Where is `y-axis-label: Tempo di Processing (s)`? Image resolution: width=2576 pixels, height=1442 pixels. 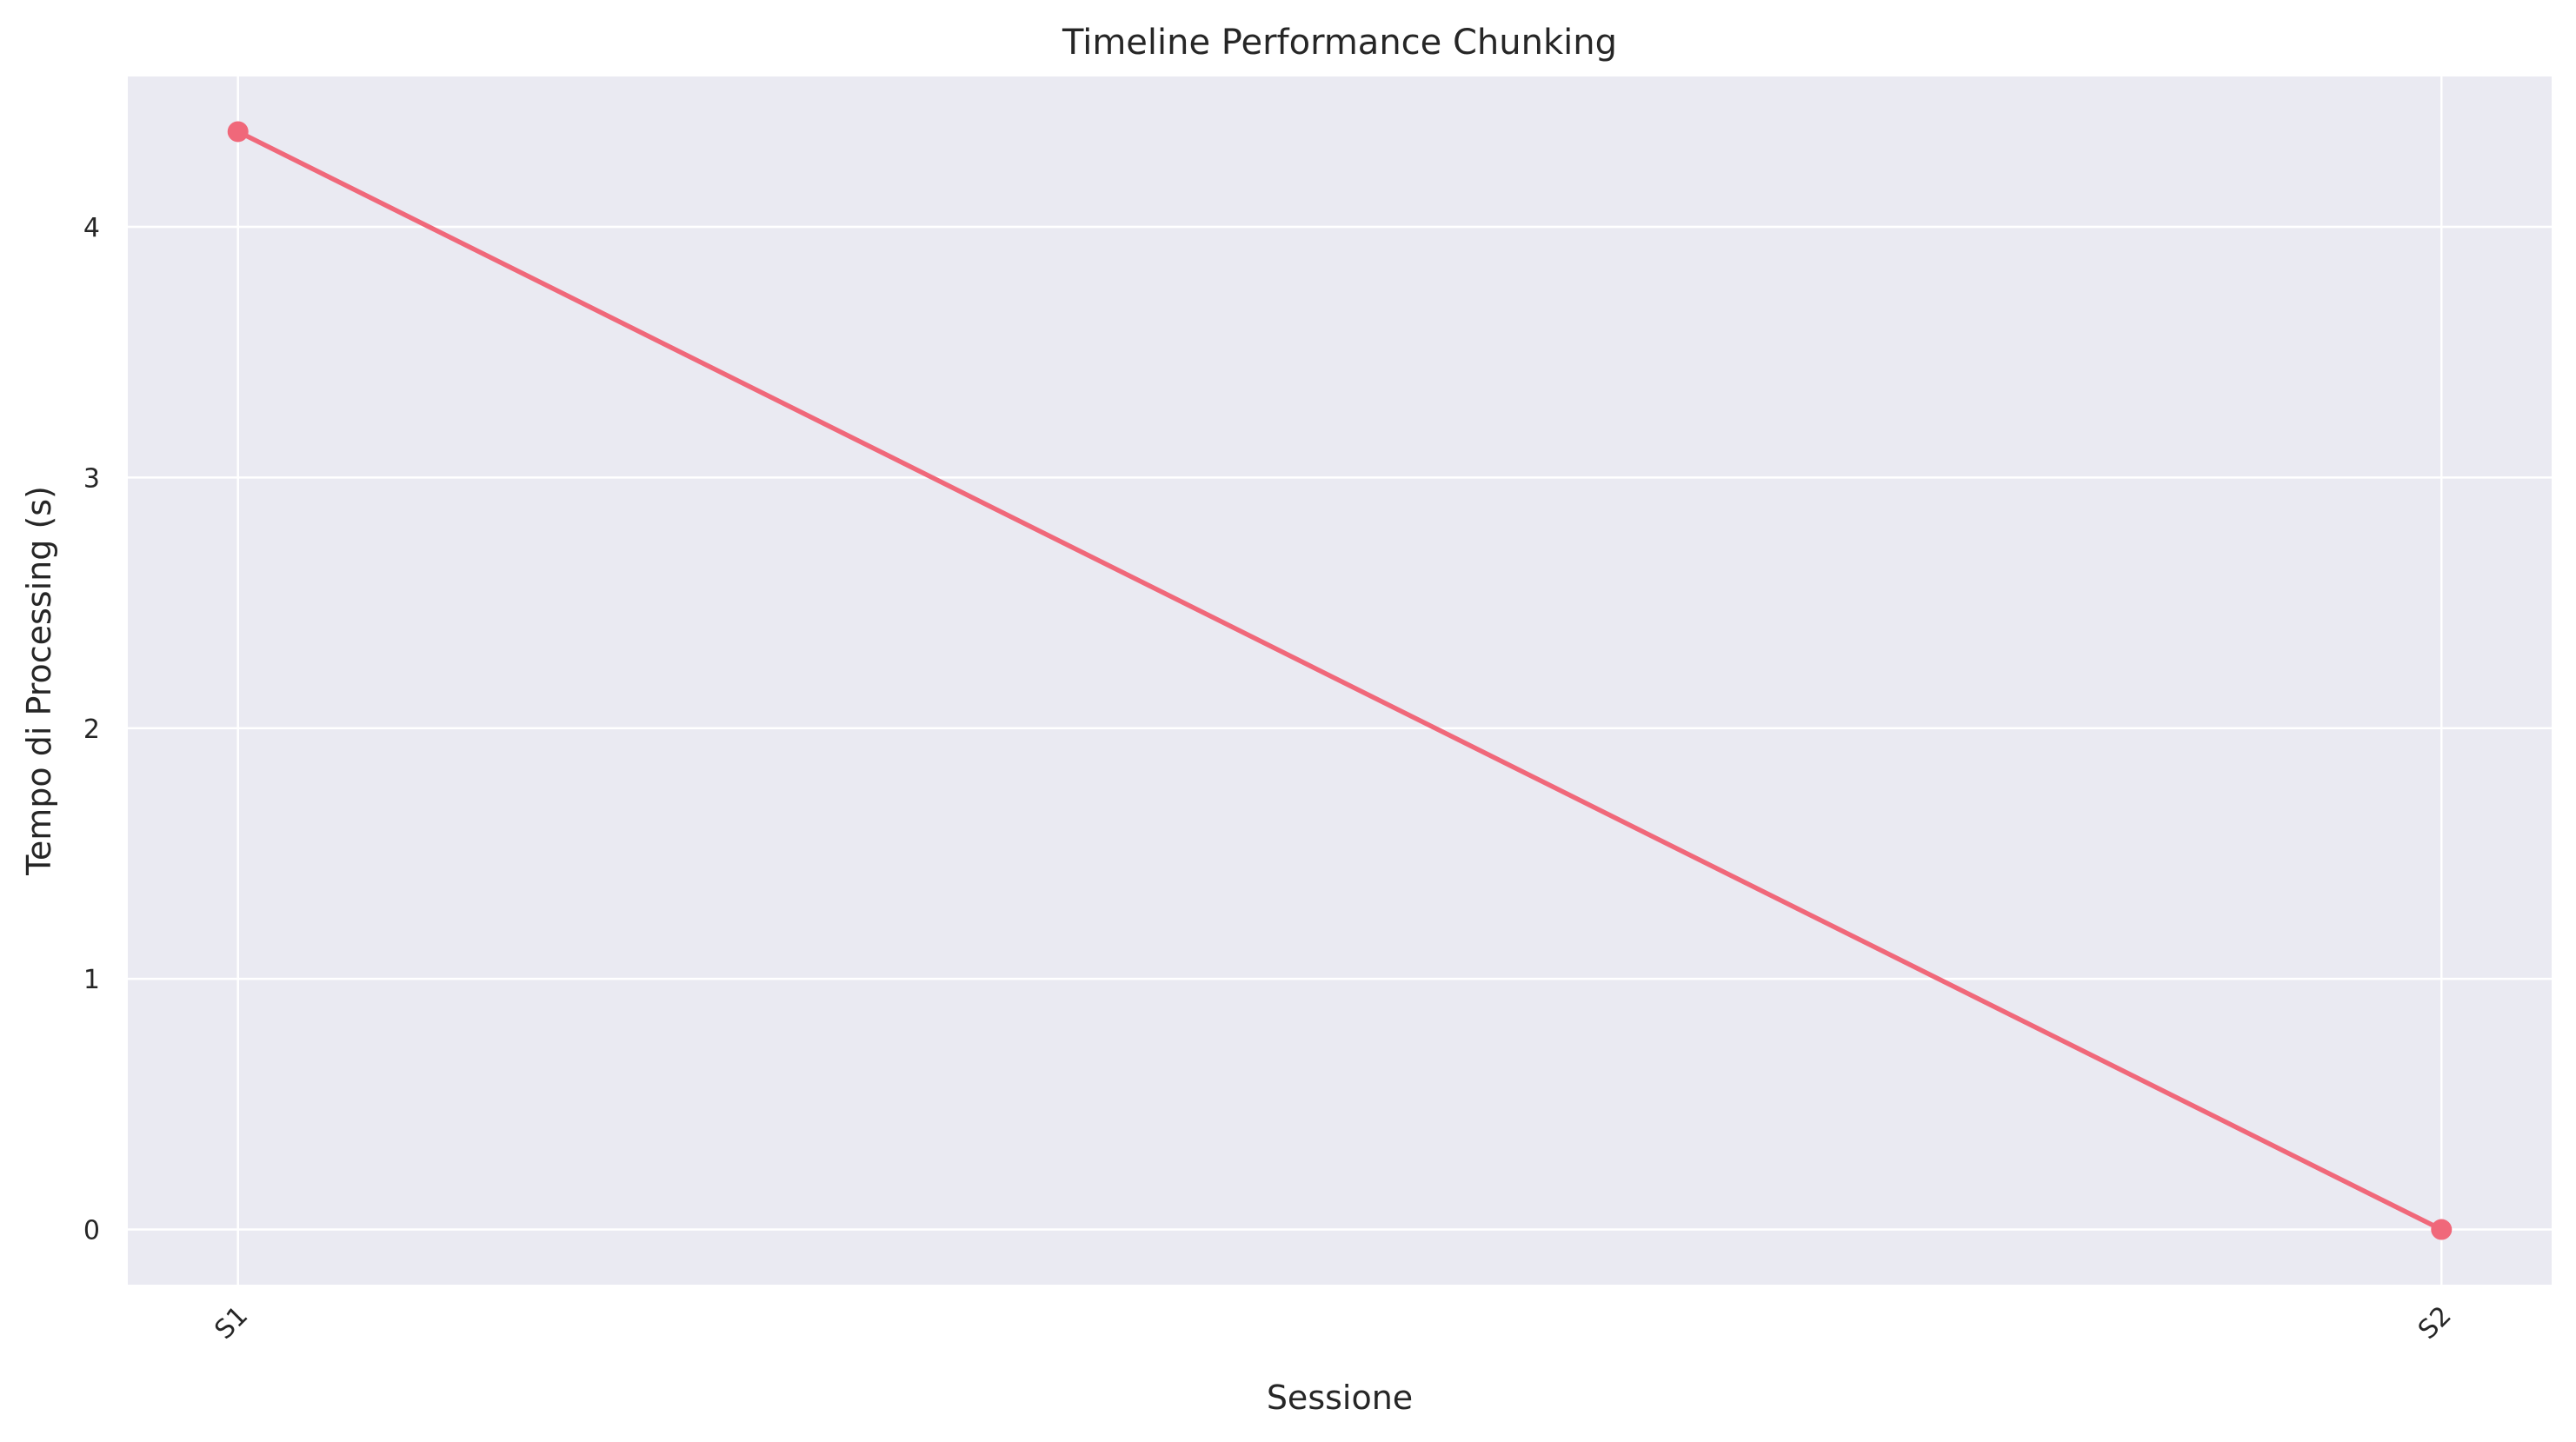
y-axis-label: Tempo di Processing (s) is located at coordinates (39, 681).